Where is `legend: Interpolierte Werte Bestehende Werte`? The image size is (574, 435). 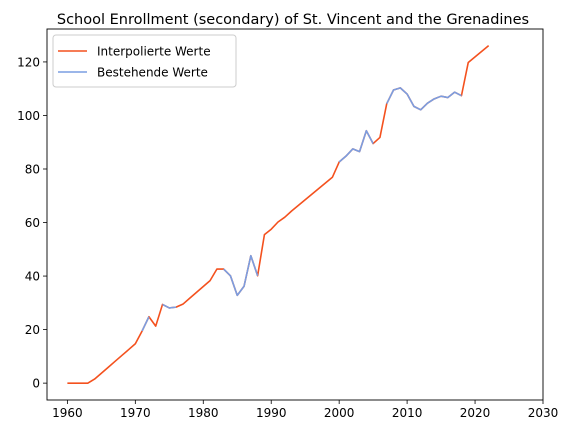
legend: Interpolierte Werte Bestehende Werte is located at coordinates (144, 61).